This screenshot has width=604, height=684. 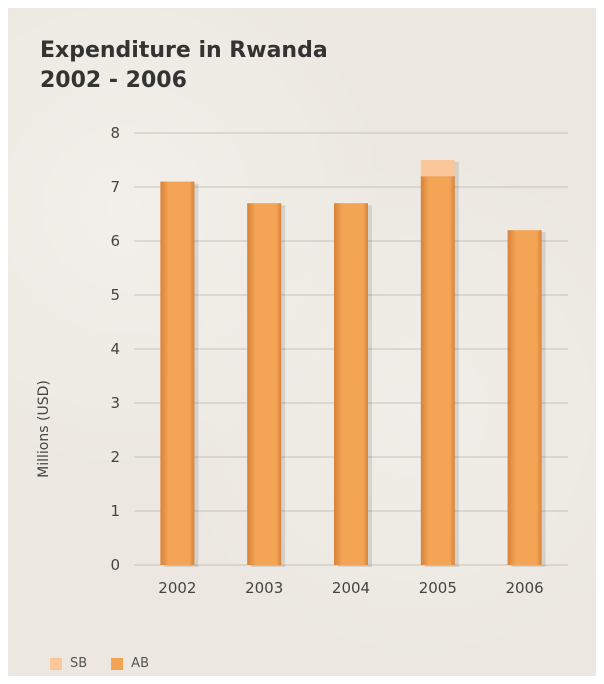 What do you see at coordinates (264, 588) in the screenshot?
I see `x-tick-label: 2003` at bounding box center [264, 588].